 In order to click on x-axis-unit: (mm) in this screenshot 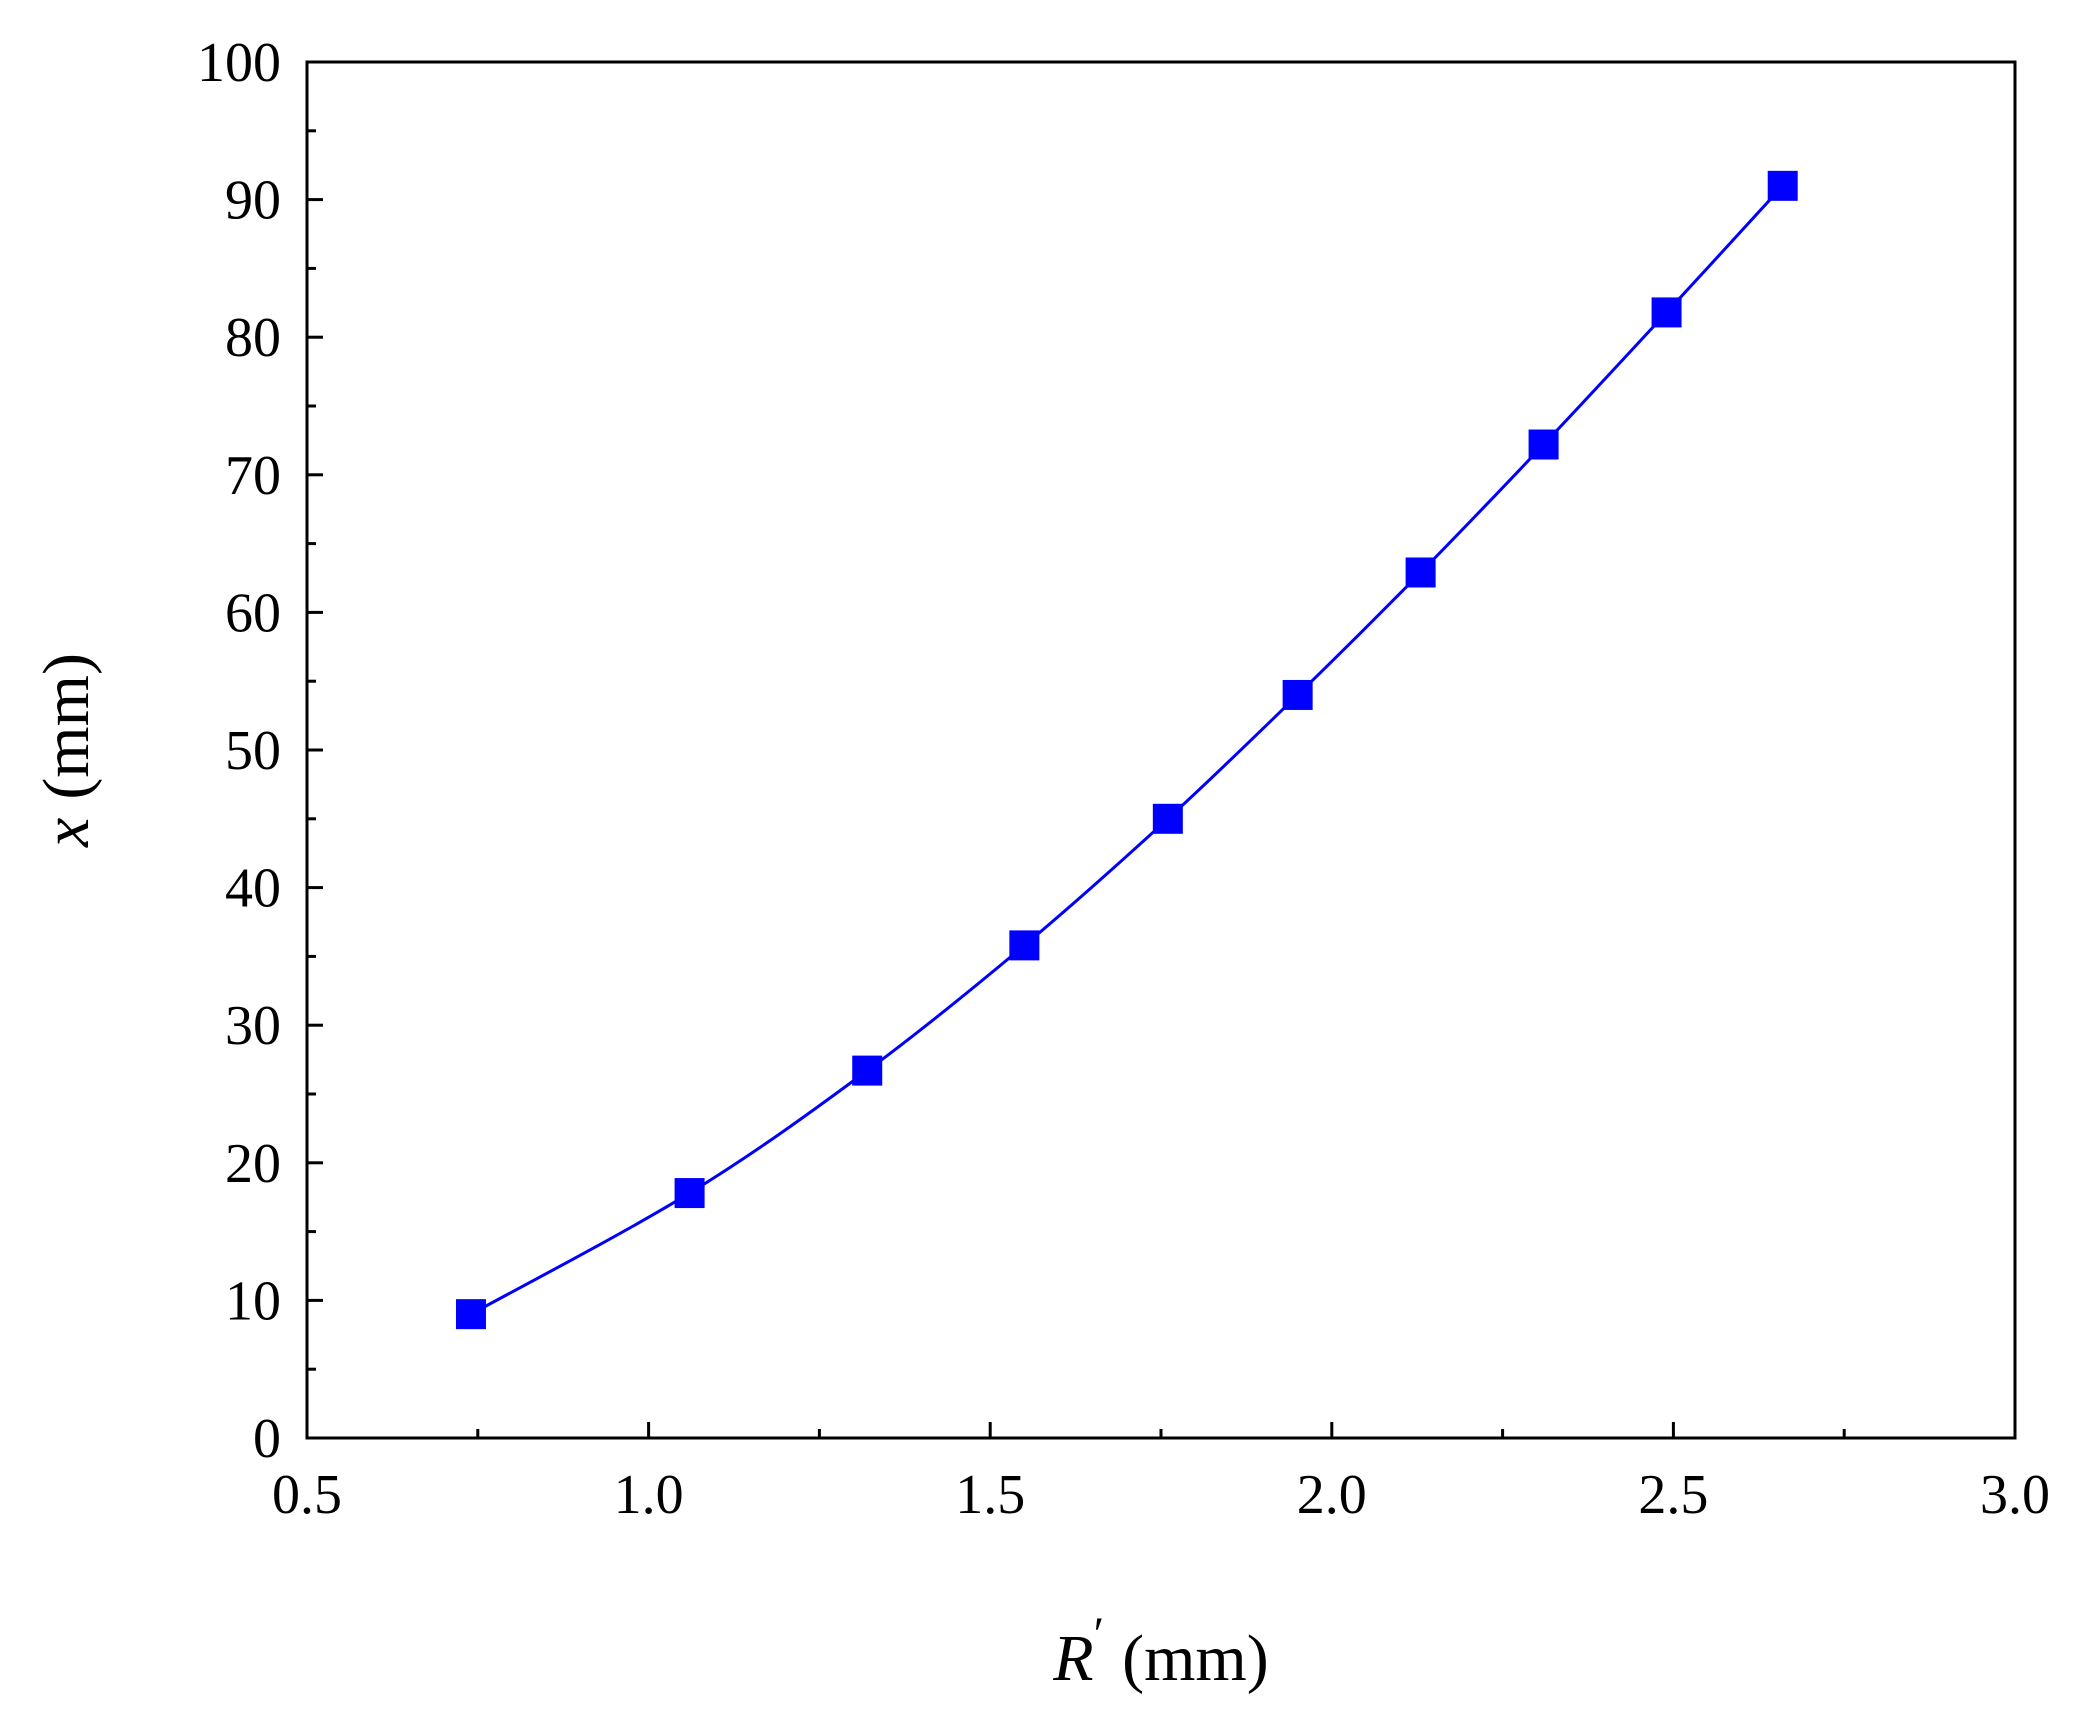, I will do `click(1195, 1658)`.